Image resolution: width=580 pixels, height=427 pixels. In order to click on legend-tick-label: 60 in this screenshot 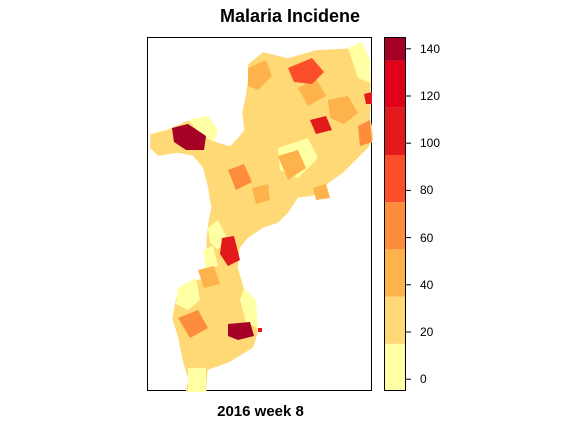, I will do `click(427, 237)`.